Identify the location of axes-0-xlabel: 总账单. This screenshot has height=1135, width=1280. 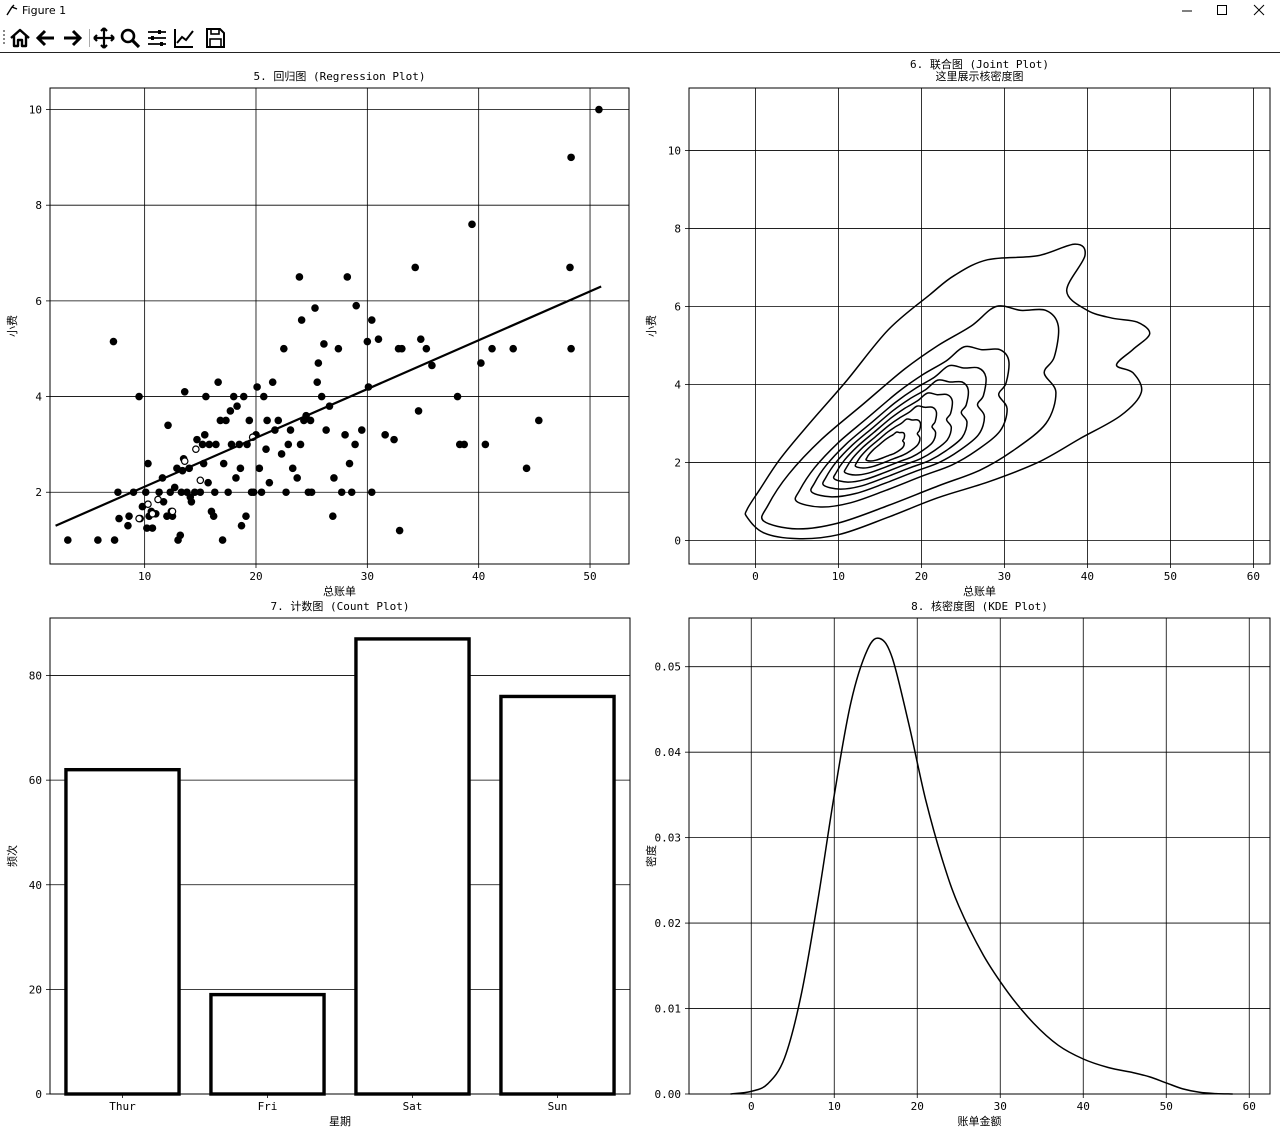
(339, 591).